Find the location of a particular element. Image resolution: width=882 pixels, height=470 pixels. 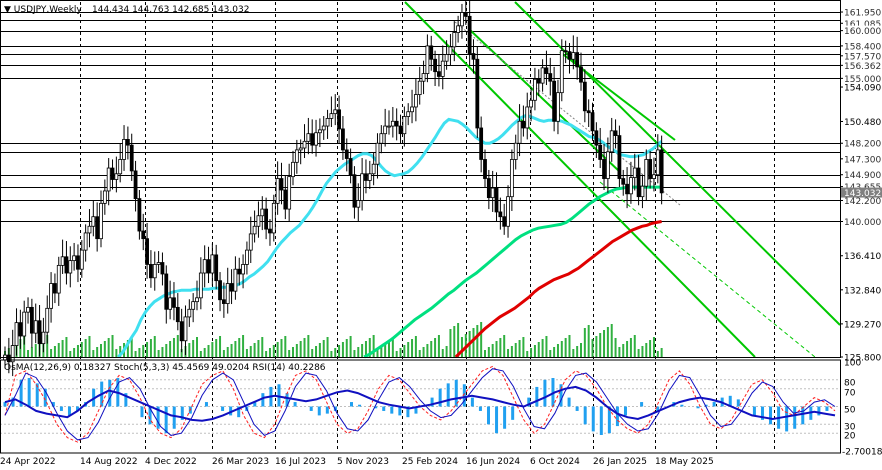

x-tick-label: 26 Jan 2025 is located at coordinates (620, 462).